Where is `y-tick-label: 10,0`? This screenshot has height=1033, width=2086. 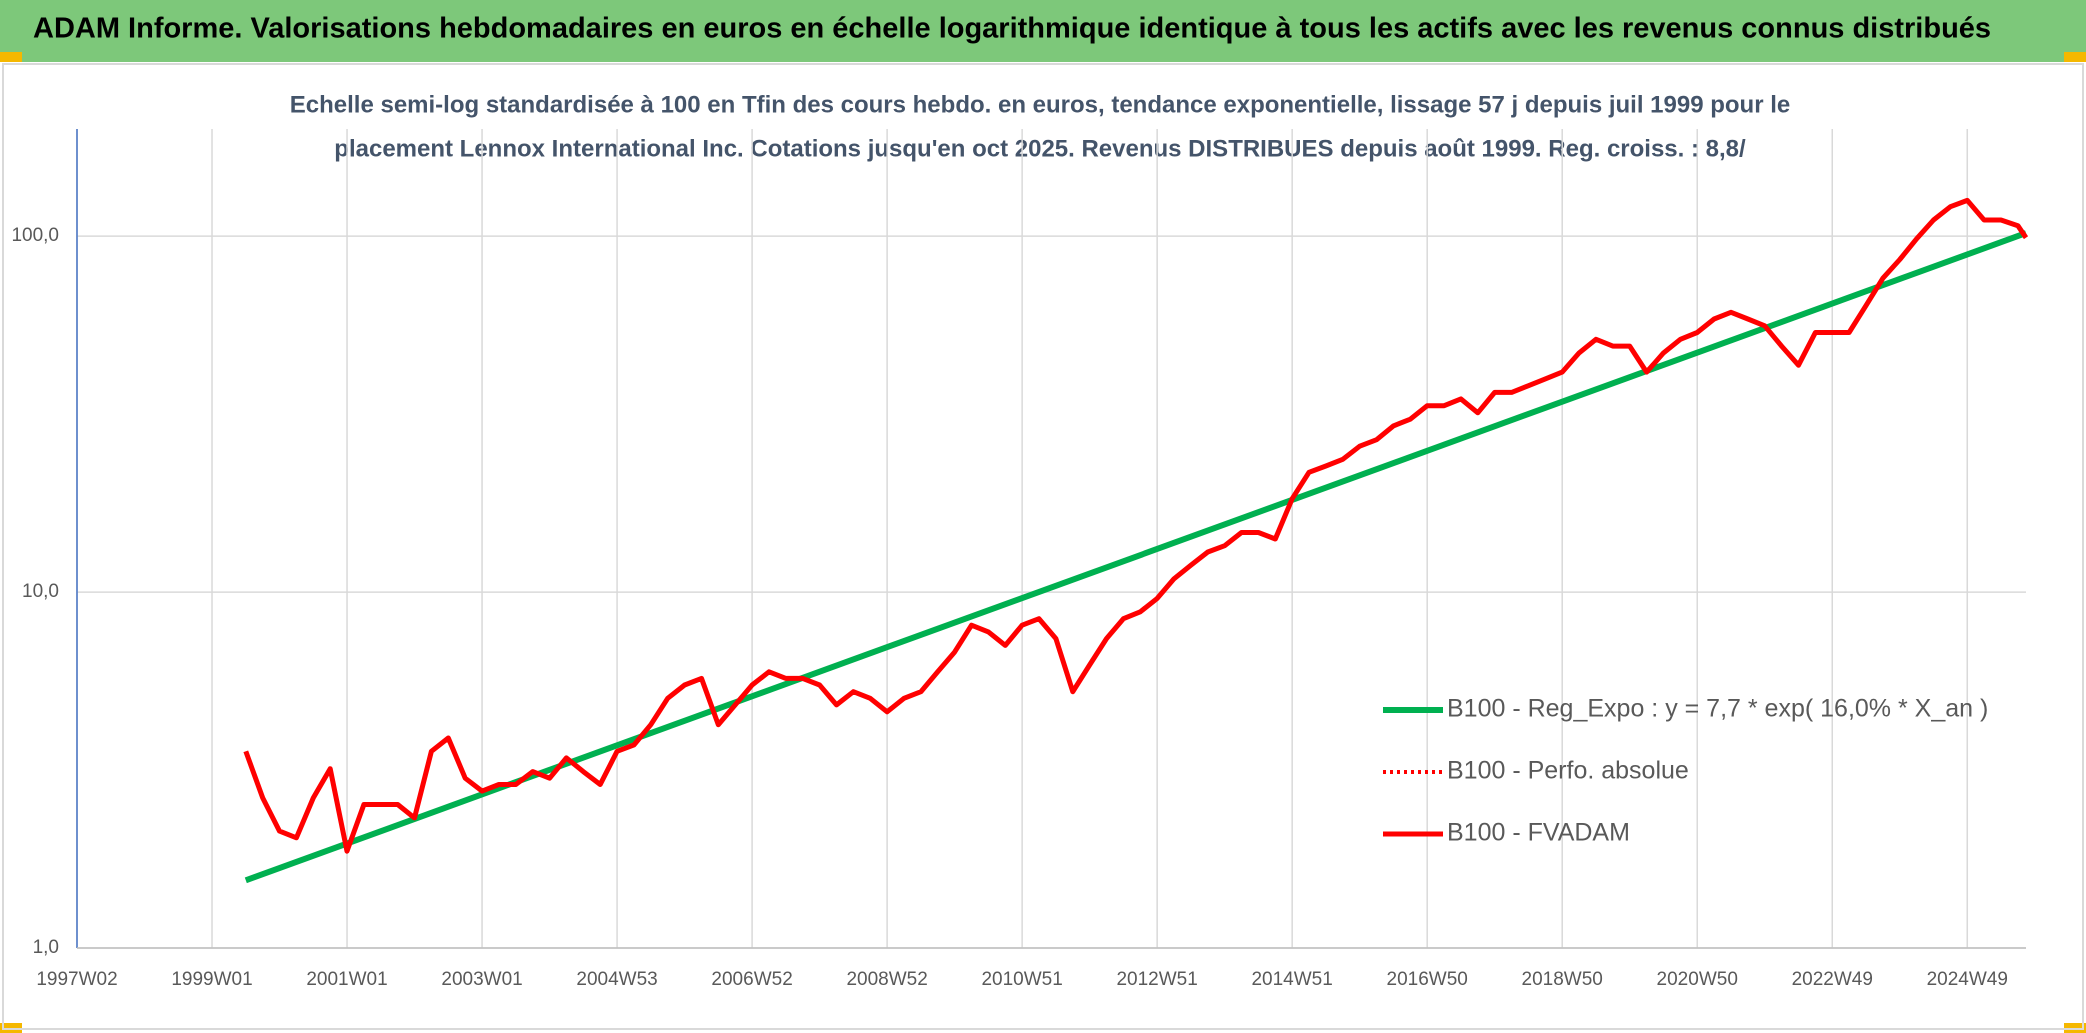 y-tick-label: 10,0 is located at coordinates (40, 591).